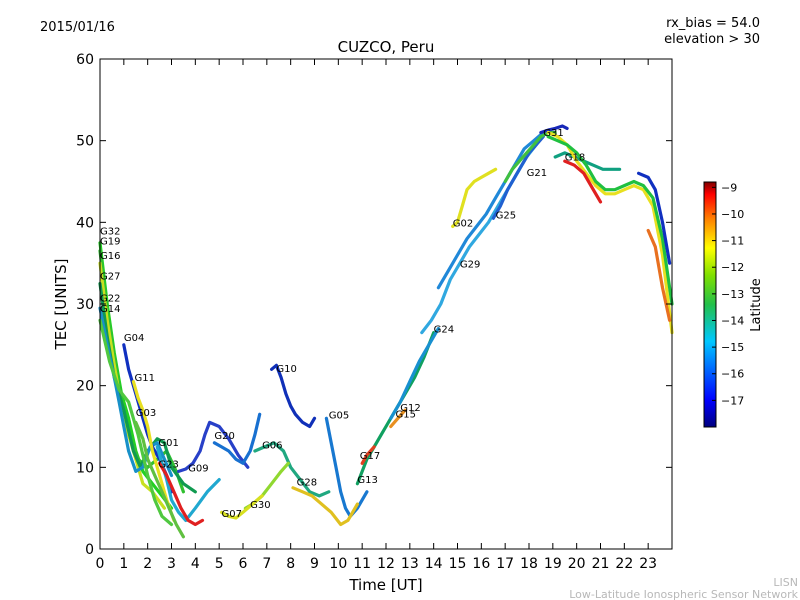  Describe the element at coordinates (266, 564) in the screenshot. I see `x-tick-label: 7` at that location.